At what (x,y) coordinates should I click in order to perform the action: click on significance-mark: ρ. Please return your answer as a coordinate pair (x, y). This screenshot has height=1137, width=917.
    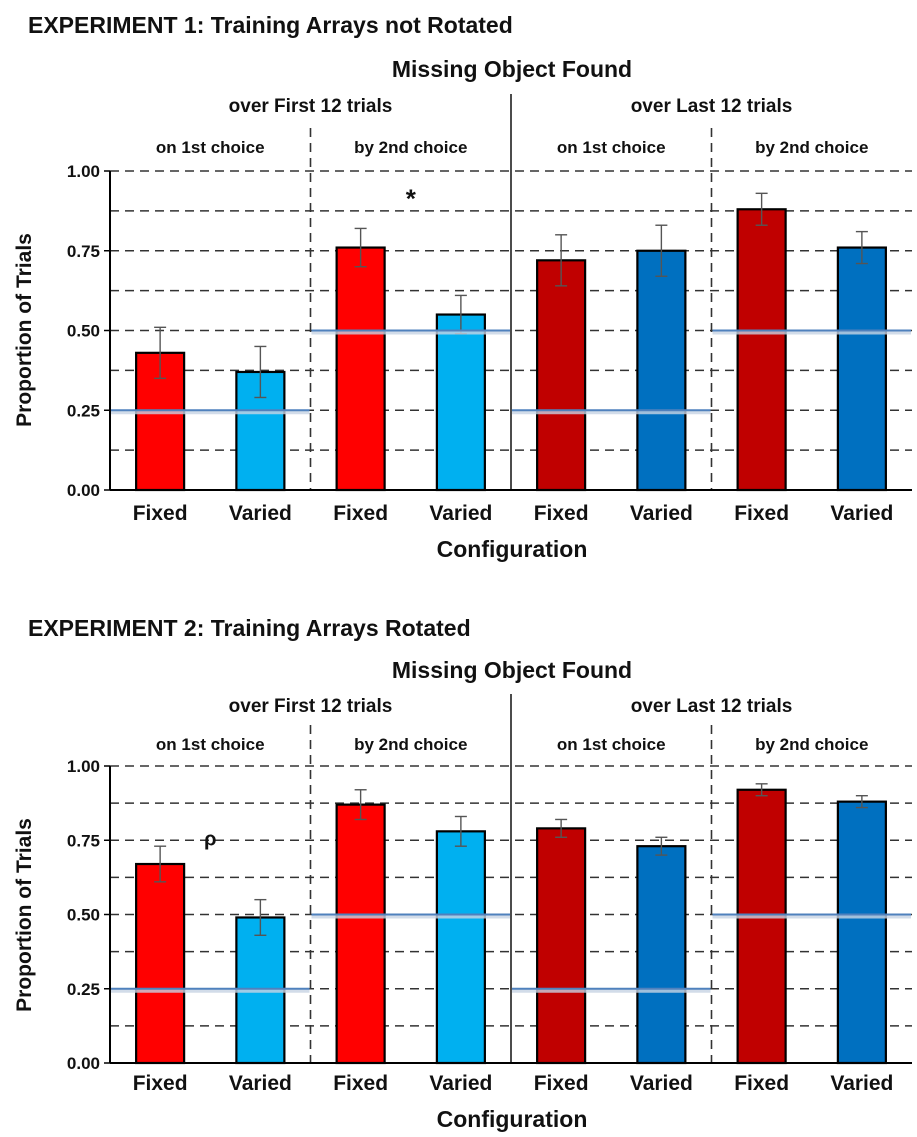
    Looking at the image, I should click on (210, 839).